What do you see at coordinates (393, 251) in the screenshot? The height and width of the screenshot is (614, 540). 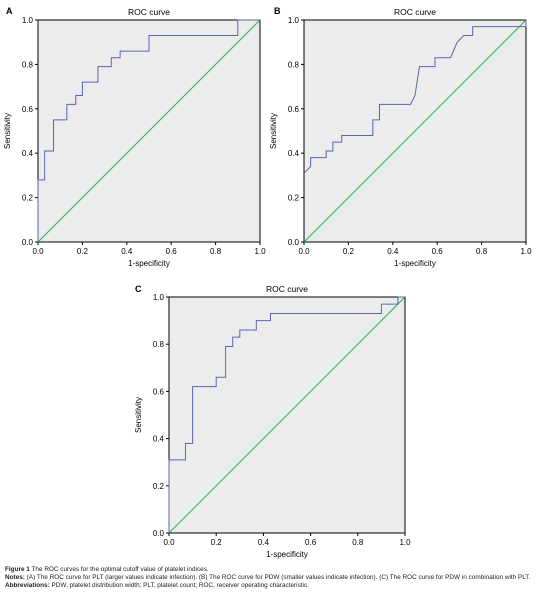 I see `chart-b-x-tick-label: 0.4` at bounding box center [393, 251].